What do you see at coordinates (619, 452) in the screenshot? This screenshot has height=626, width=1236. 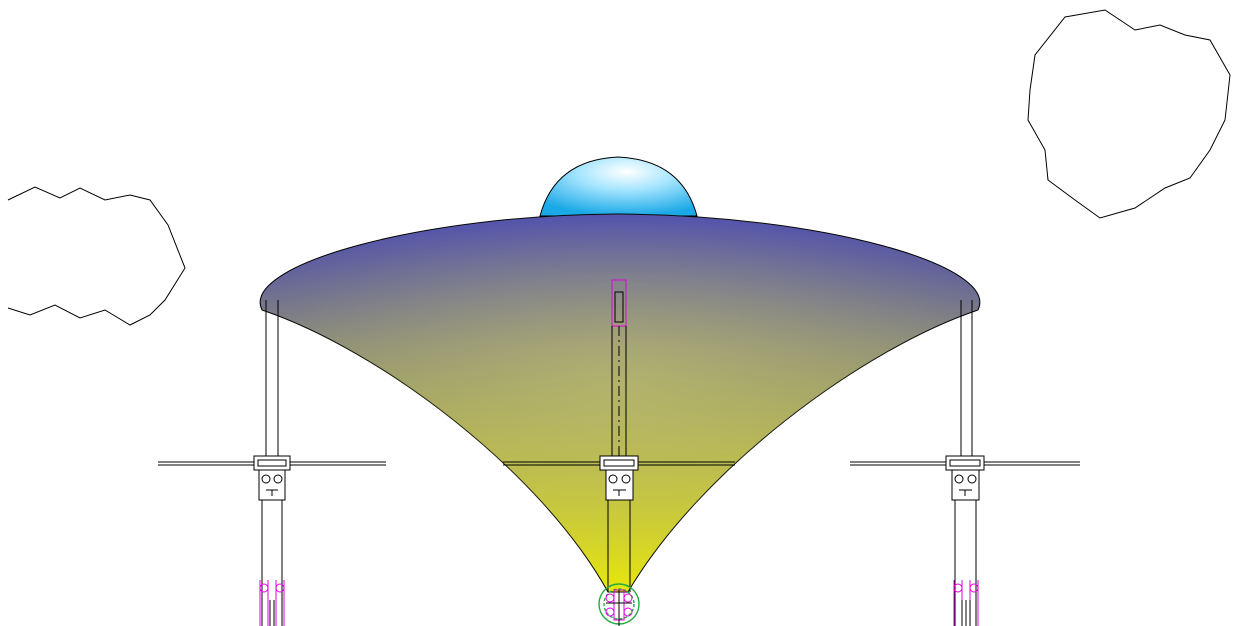 I see `support-post-center` at bounding box center [619, 452].